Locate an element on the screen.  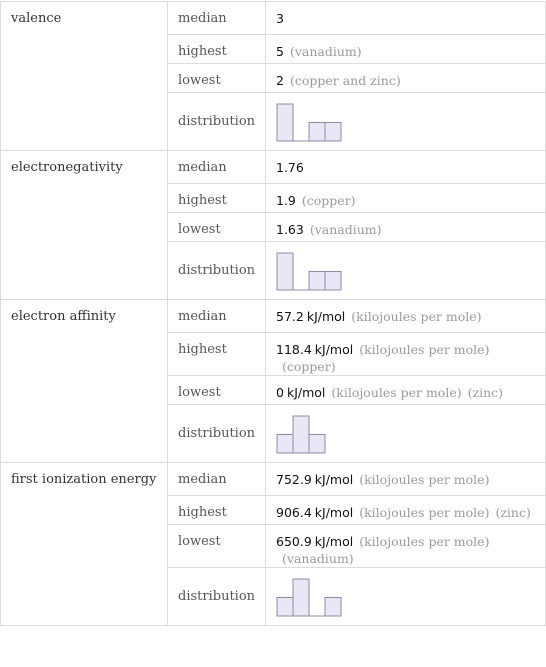
row: highest 5 (vanadium) is located at coordinates (273, 49).